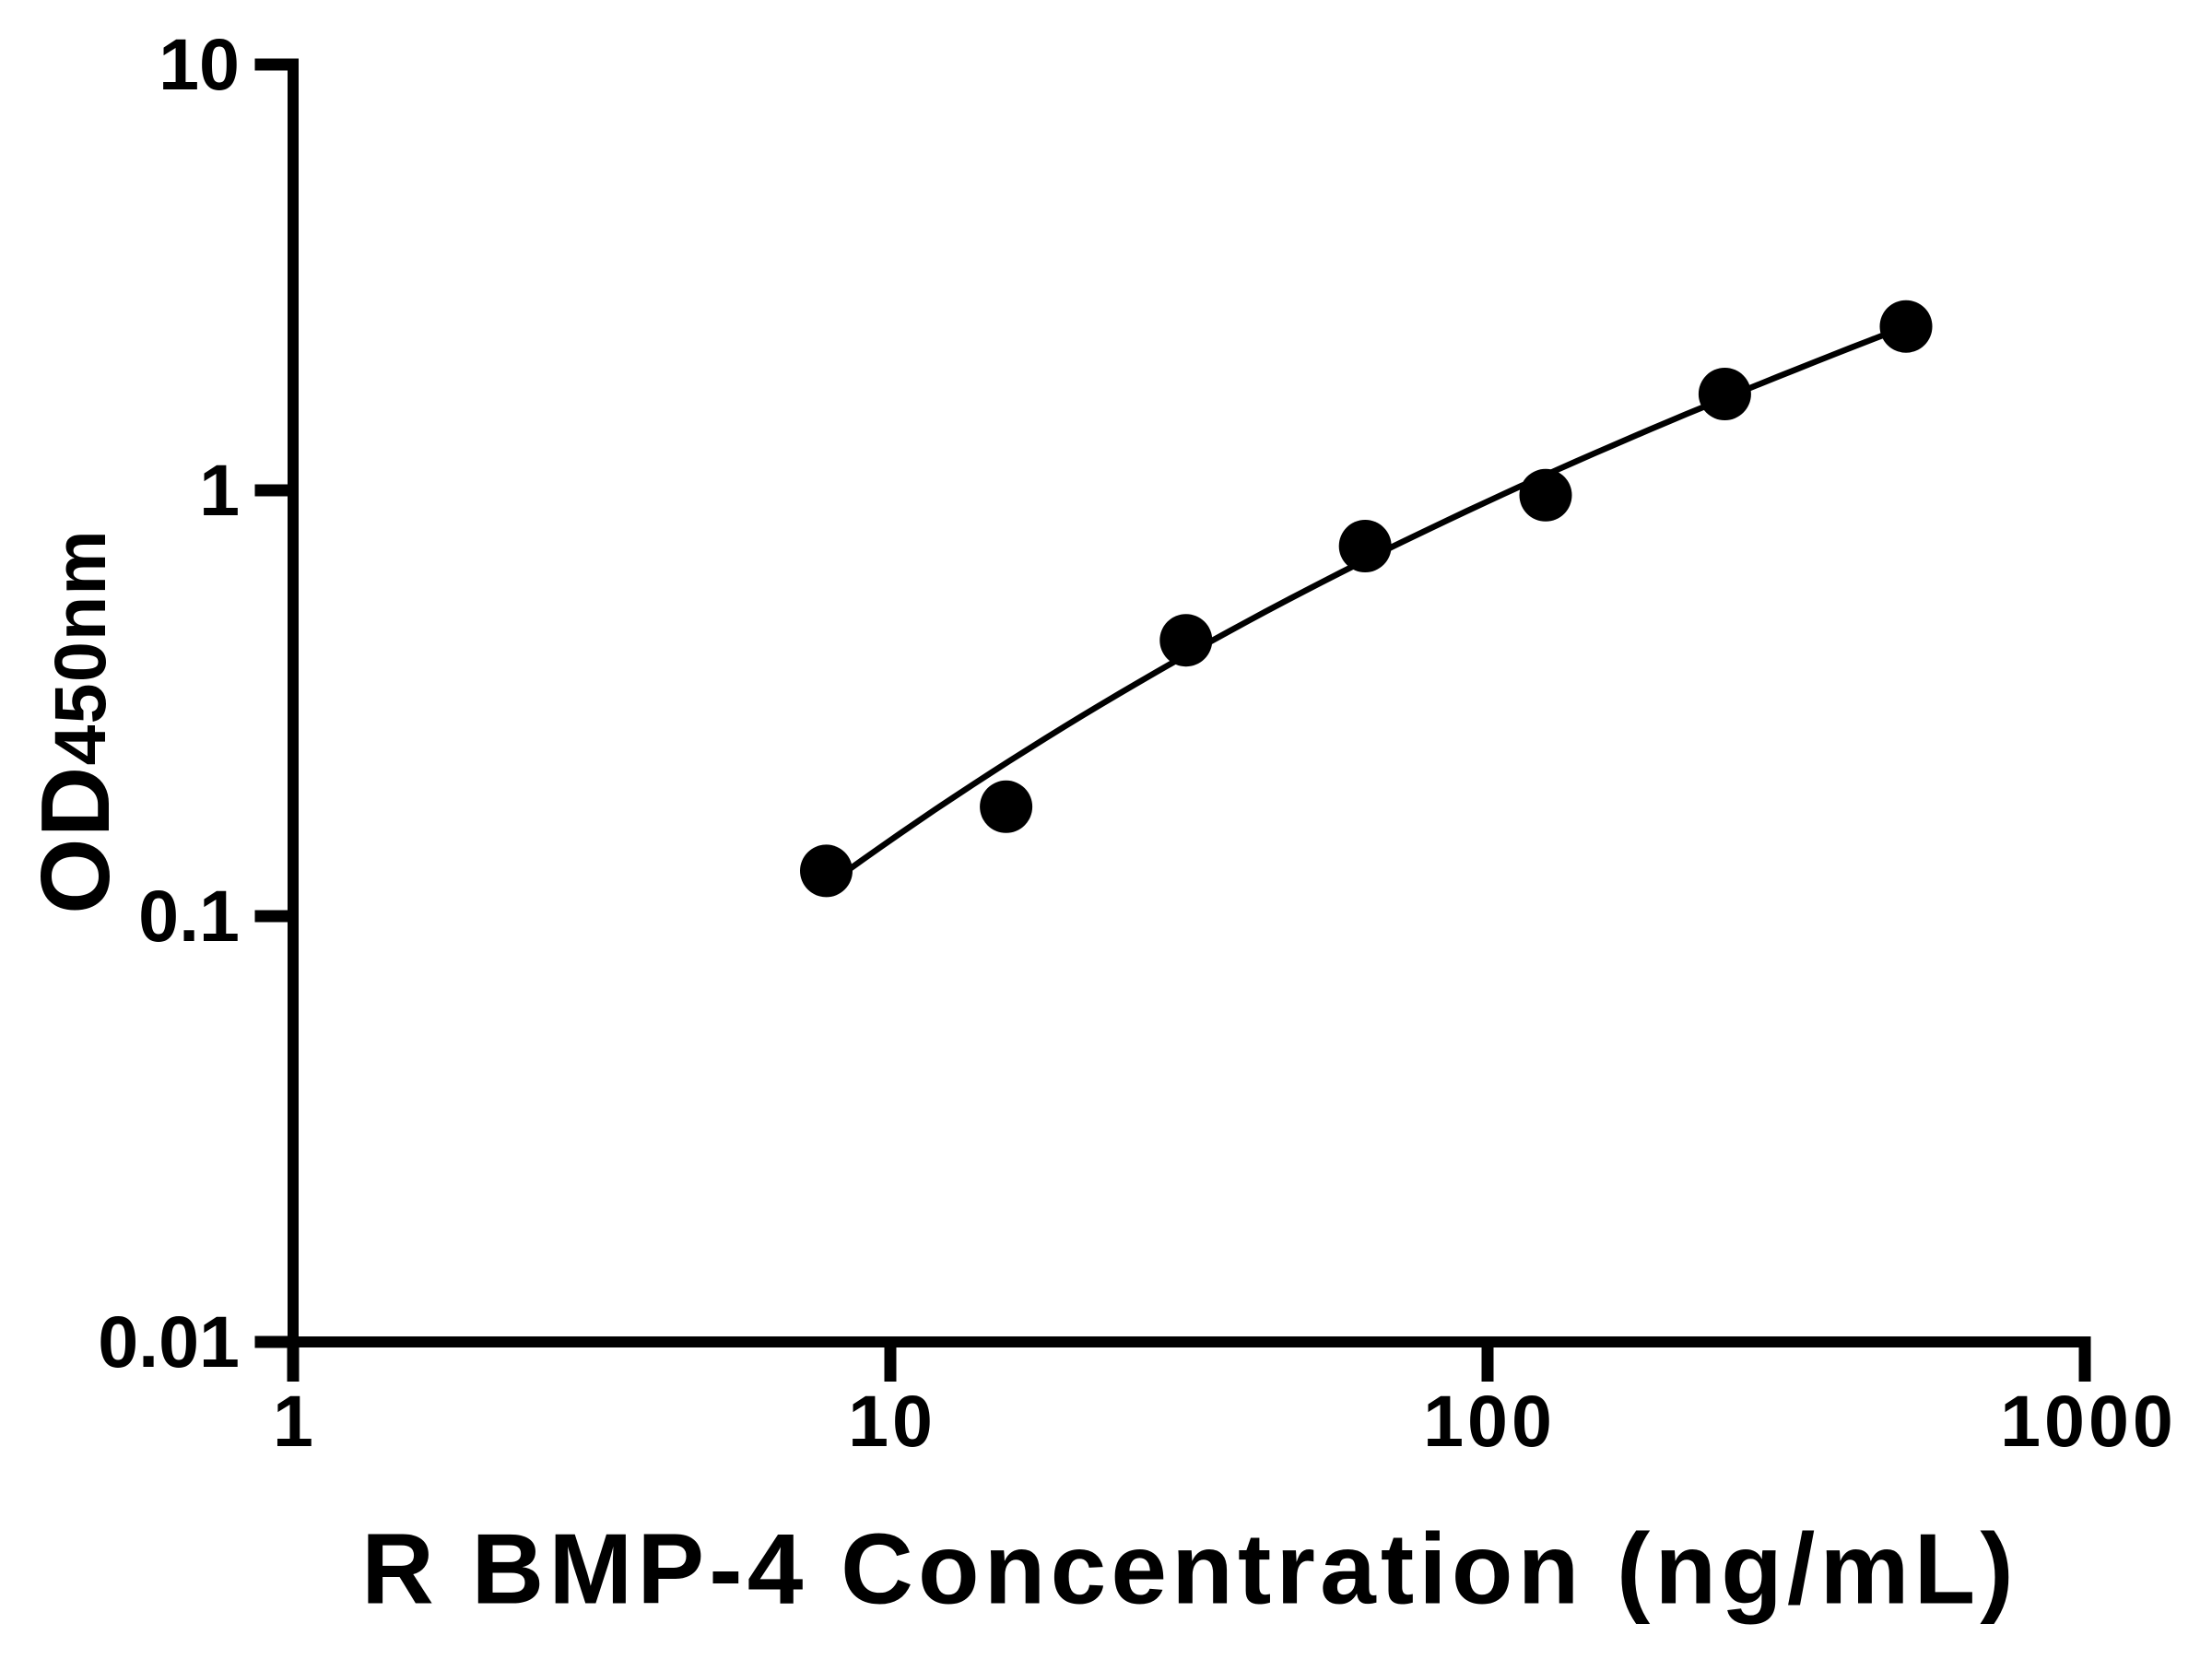 The image size is (2212, 1659). What do you see at coordinates (1489, 1421) in the screenshot?
I see `svg-text: 100` at bounding box center [1489, 1421].